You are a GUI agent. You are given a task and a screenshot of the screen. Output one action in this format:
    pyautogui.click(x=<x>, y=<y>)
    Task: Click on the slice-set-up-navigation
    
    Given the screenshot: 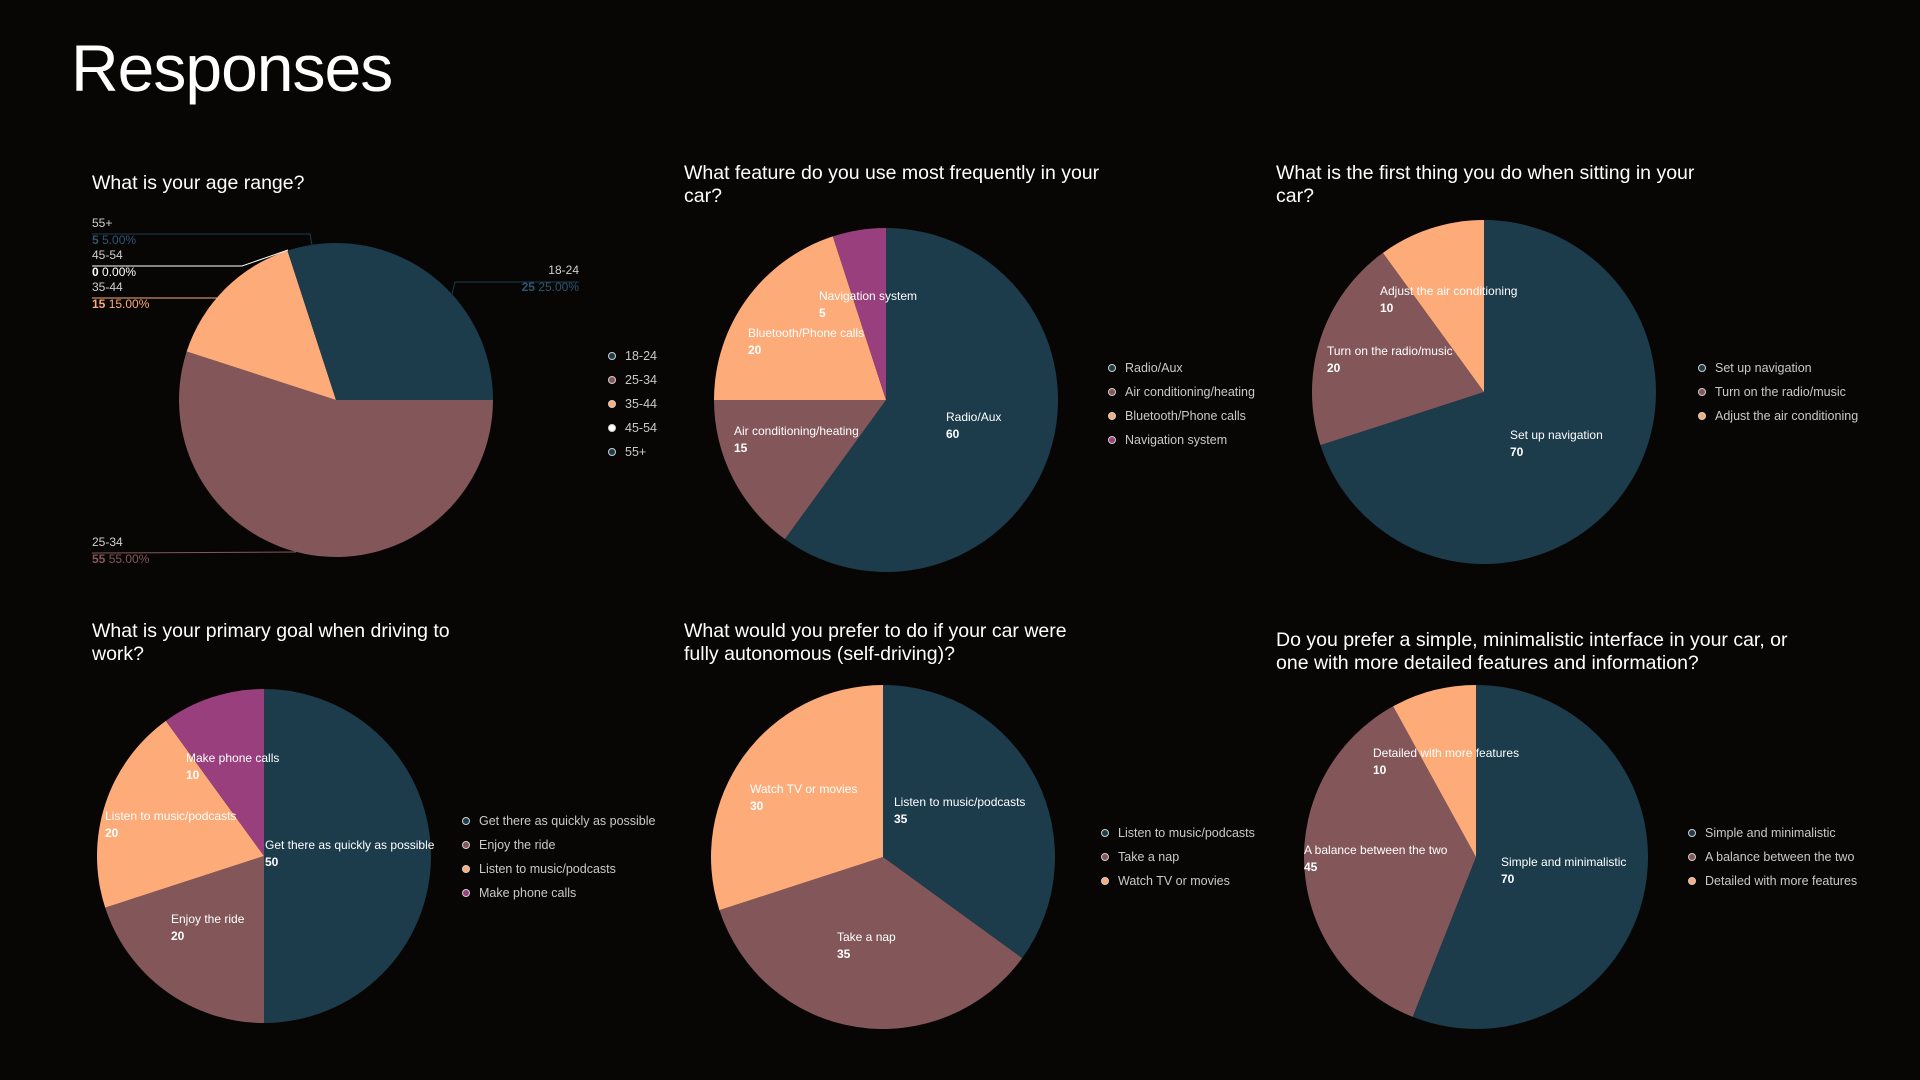 What is the action you would take?
    pyautogui.click(x=1488, y=391)
    